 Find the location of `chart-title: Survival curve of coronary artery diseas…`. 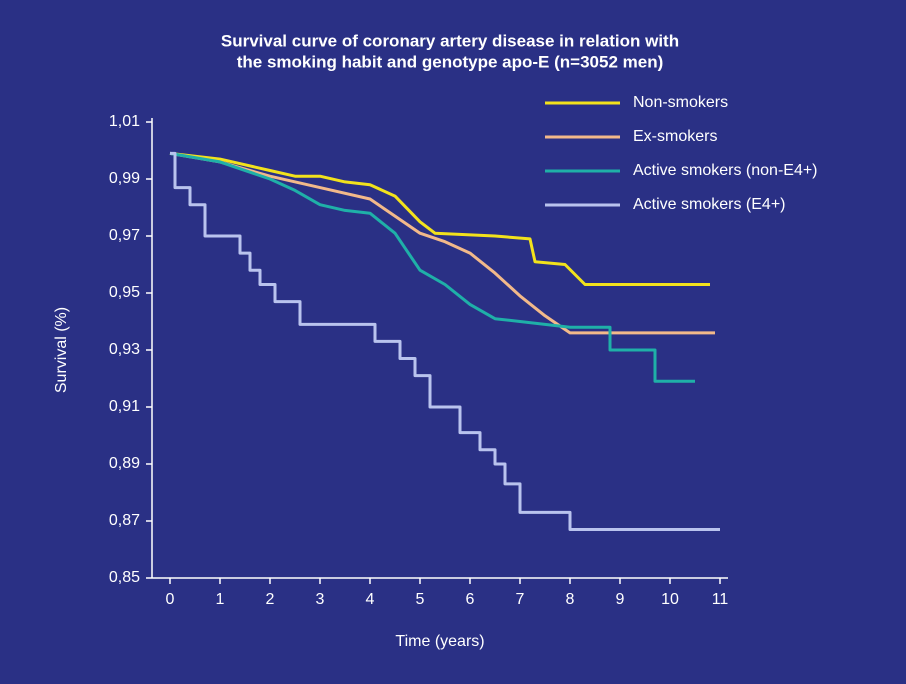

chart-title: Survival curve of coronary artery diseas… is located at coordinates (450, 40).